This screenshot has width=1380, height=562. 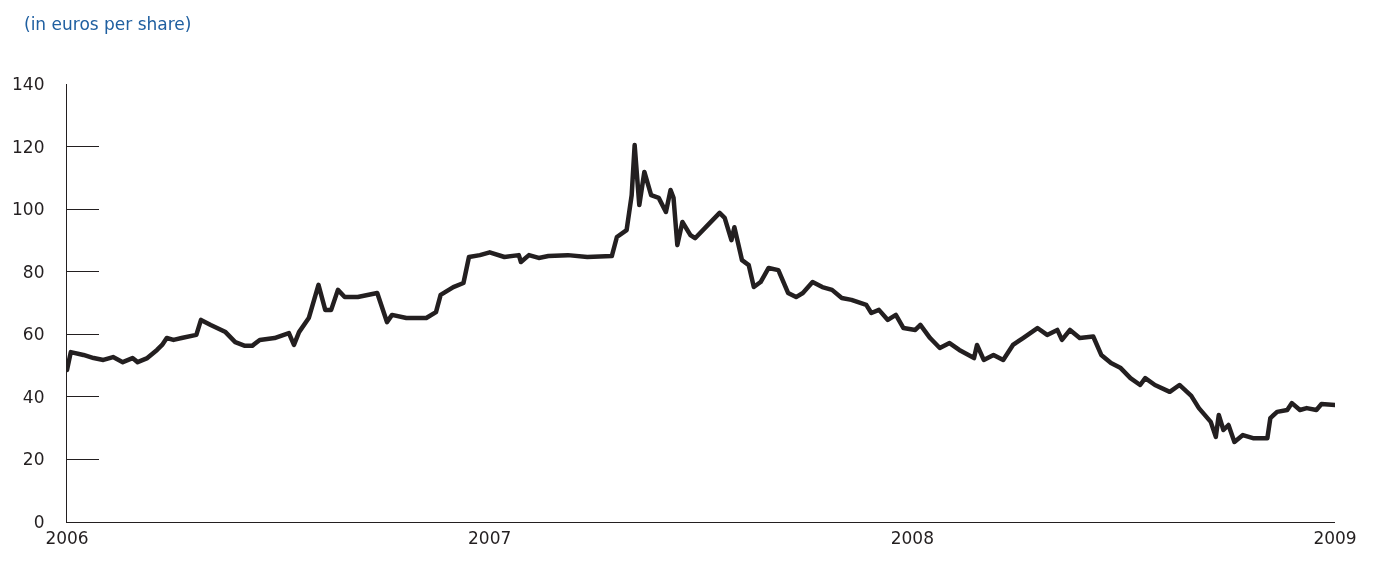 What do you see at coordinates (28, 146) in the screenshot?
I see `y-tick-label: 120` at bounding box center [28, 146].